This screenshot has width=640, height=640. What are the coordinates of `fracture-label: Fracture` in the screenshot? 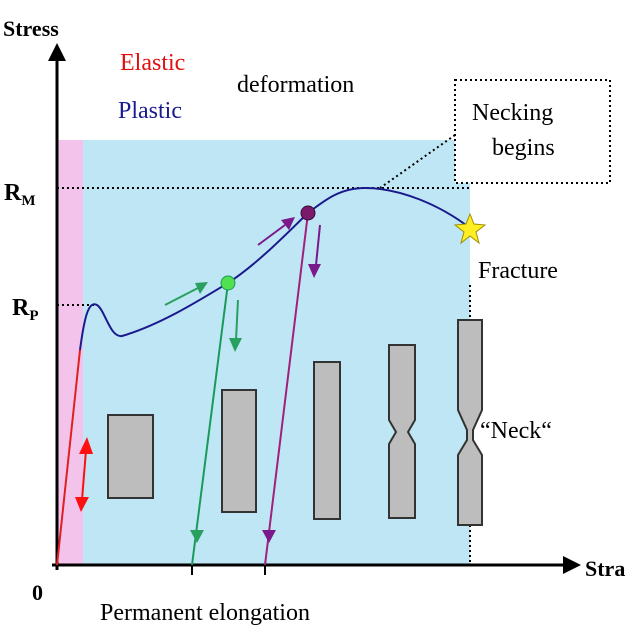 It's located at (518, 271).